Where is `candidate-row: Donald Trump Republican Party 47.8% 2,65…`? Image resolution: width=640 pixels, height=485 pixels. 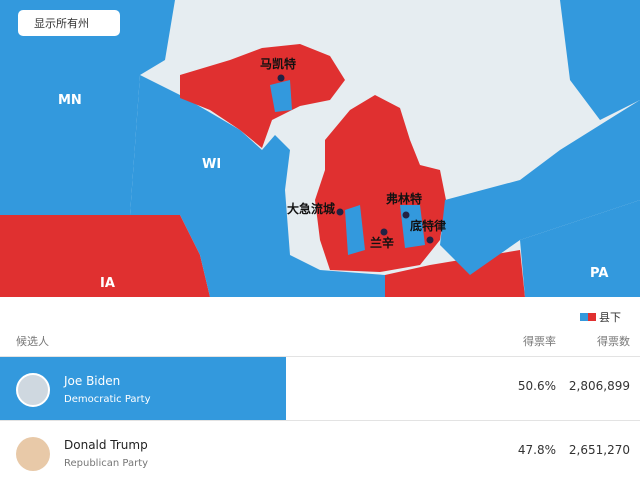 candidate-row: Donald Trump Republican Party 47.8% 2,65… is located at coordinates (320, 452).